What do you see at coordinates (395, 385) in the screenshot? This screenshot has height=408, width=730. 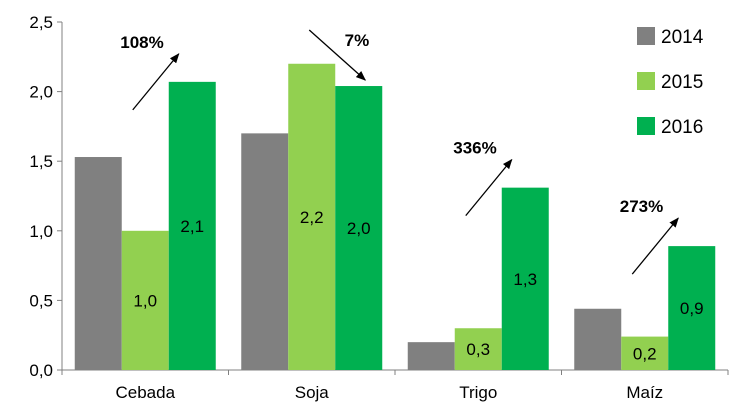 I see `x-axis: Cebada Soja Trigo Maíz` at bounding box center [395, 385].